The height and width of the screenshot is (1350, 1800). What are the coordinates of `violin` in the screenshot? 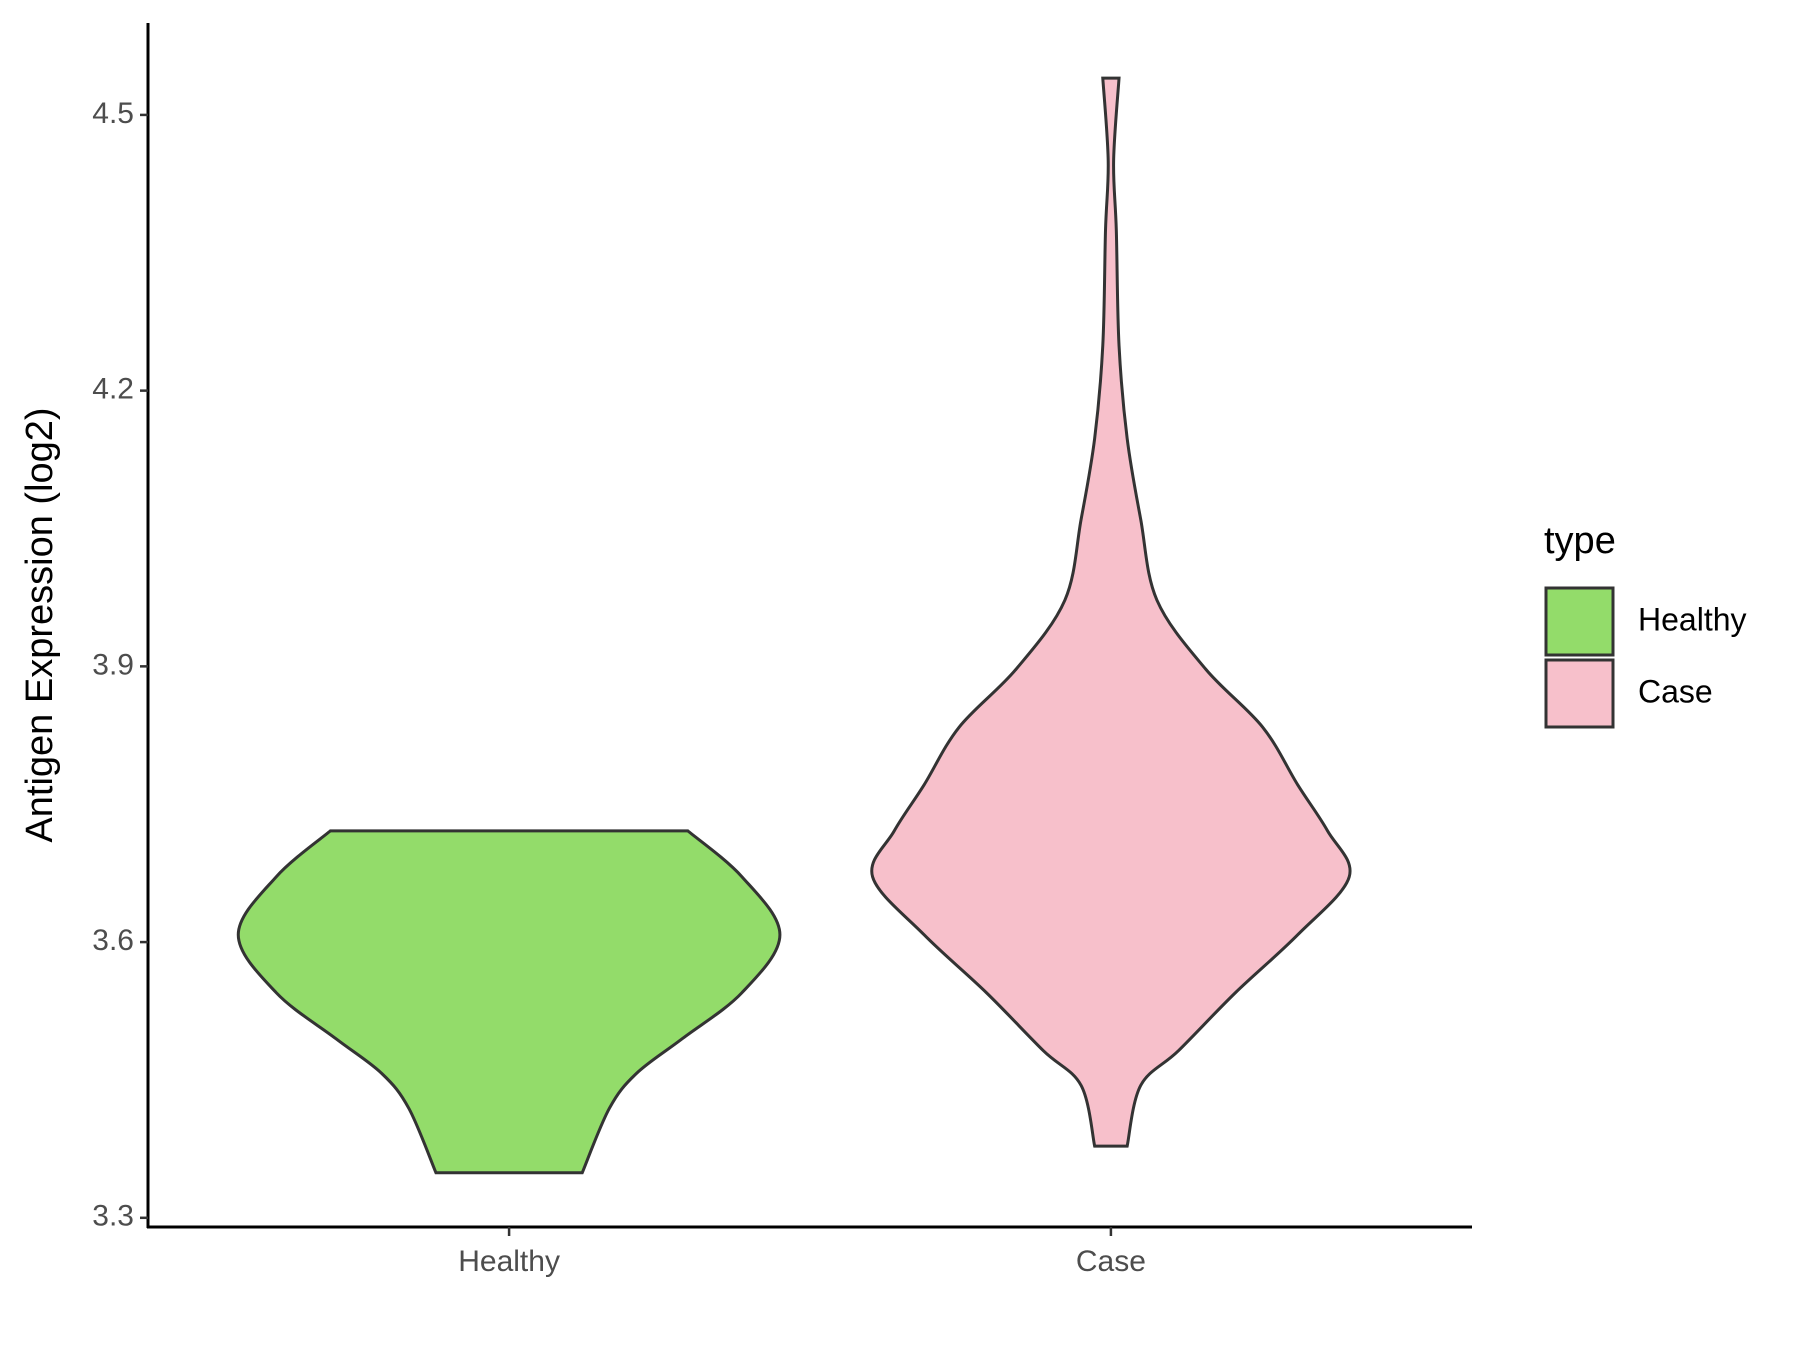 It's located at (509, 1002).